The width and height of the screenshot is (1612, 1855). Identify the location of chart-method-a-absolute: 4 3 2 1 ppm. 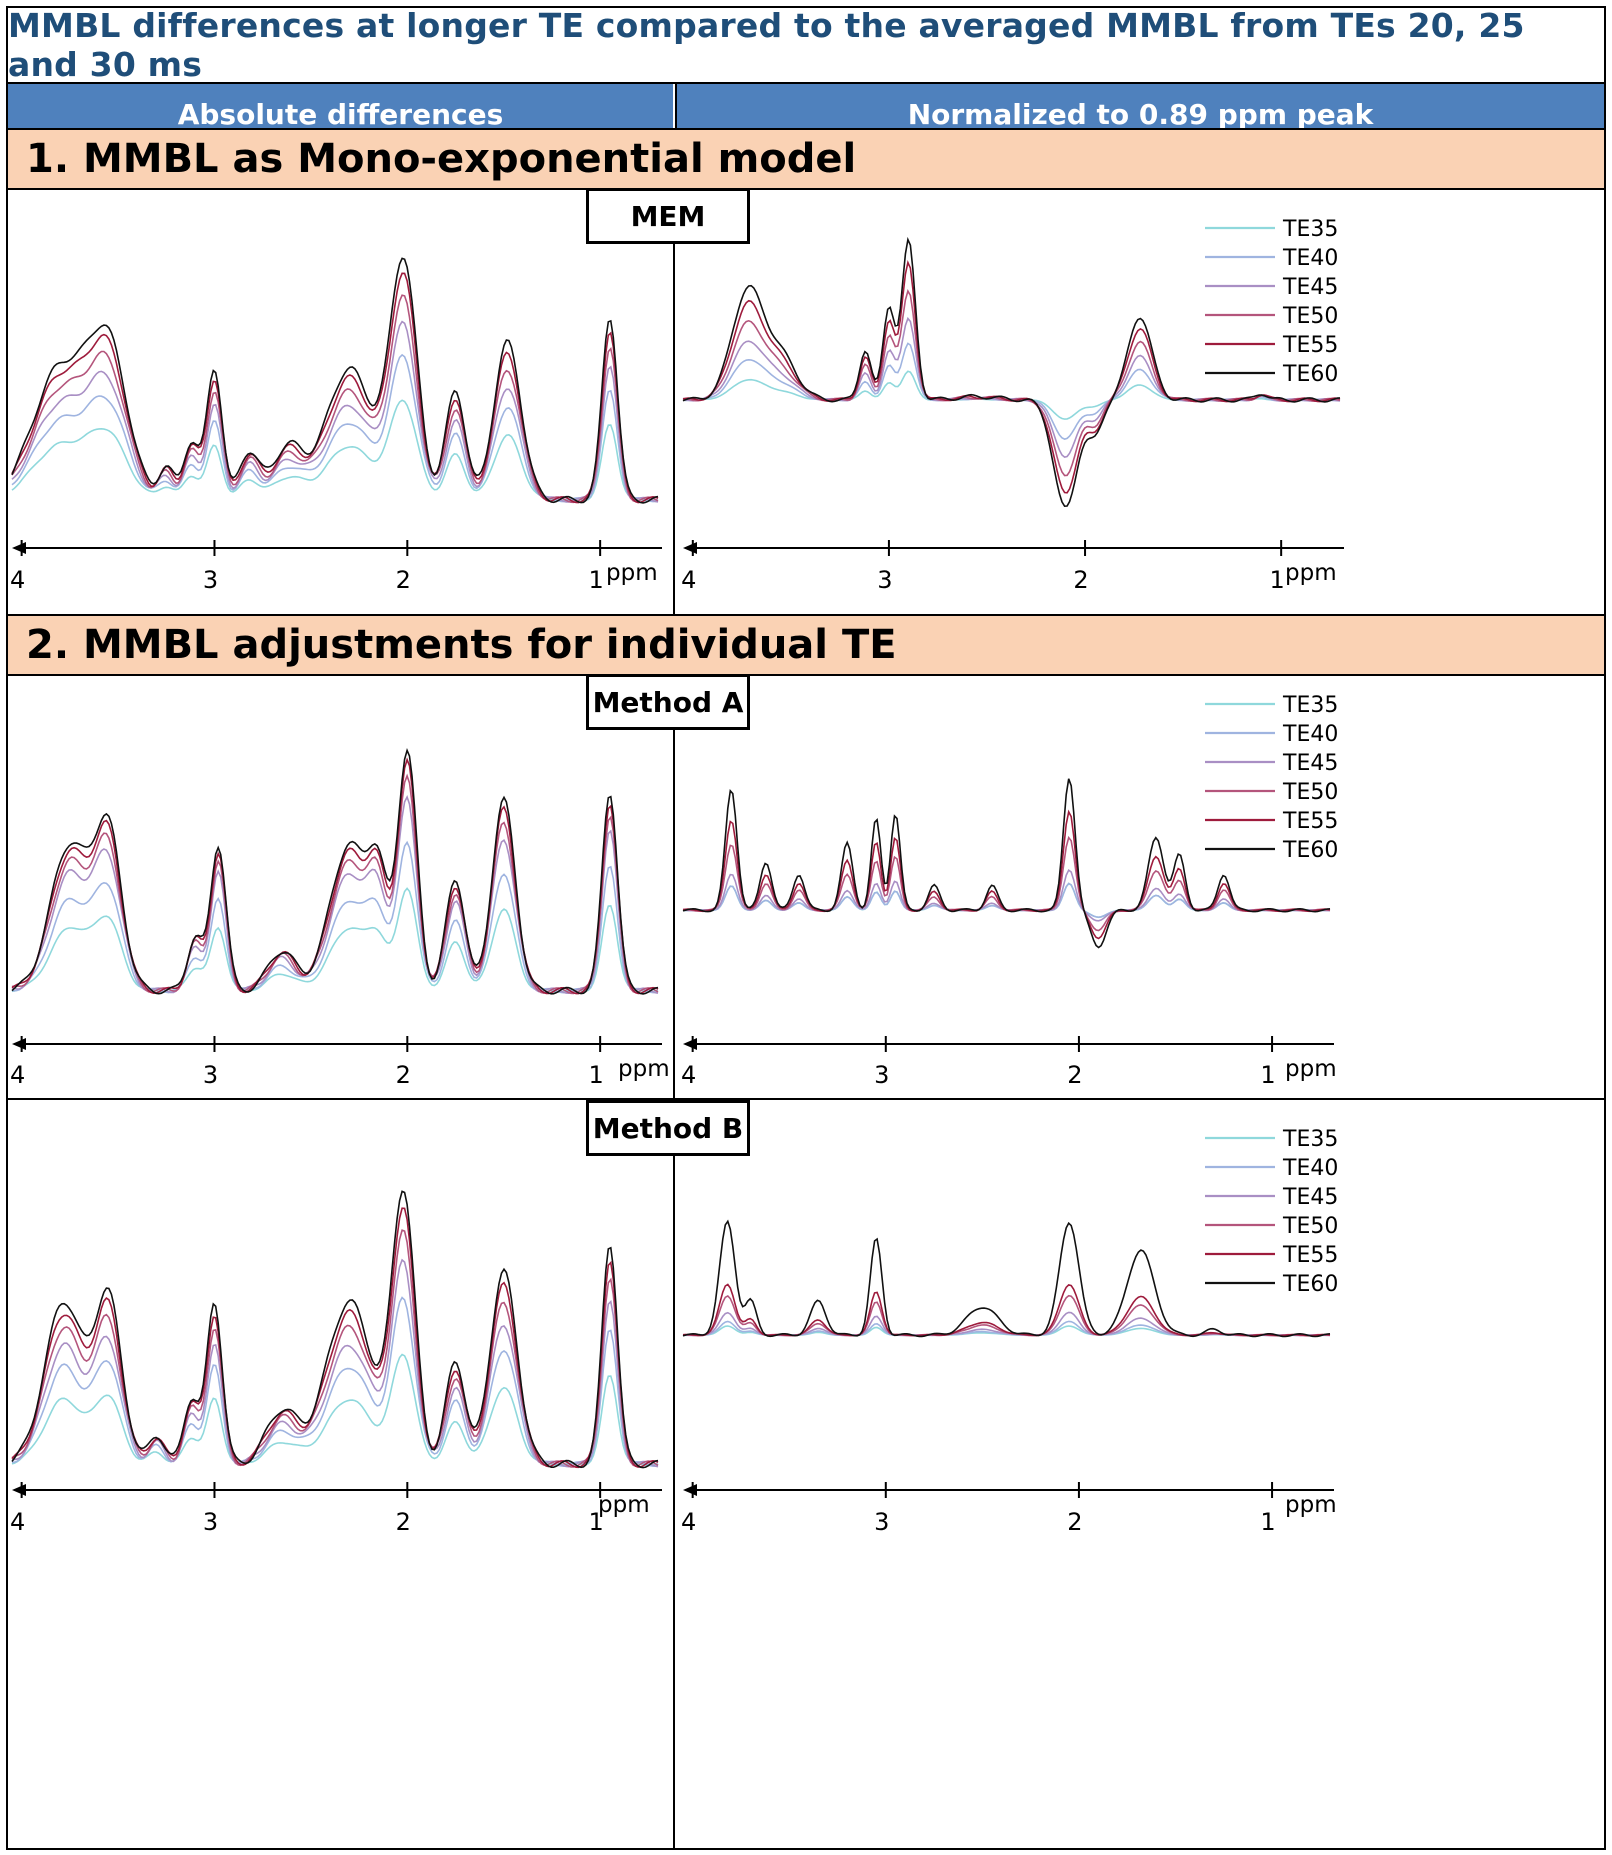
(340, 918).